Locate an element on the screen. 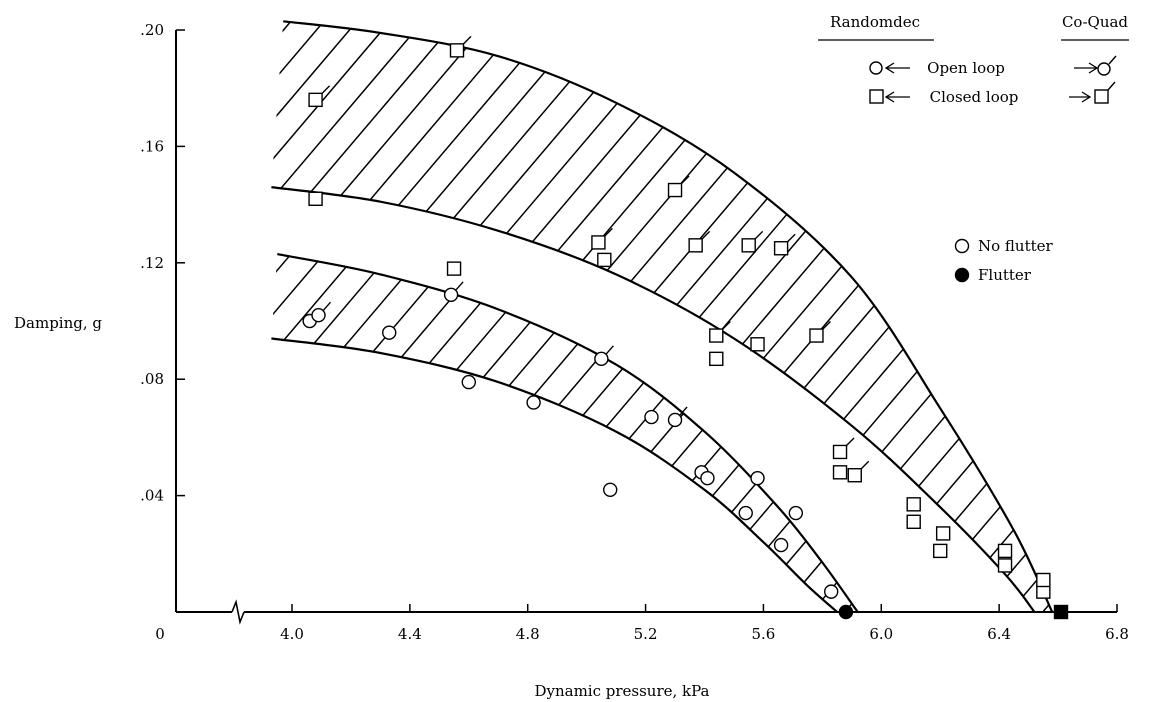  legend-method: Randomdec Co-Quad Open loop Closed loop is located at coordinates (973, 59).